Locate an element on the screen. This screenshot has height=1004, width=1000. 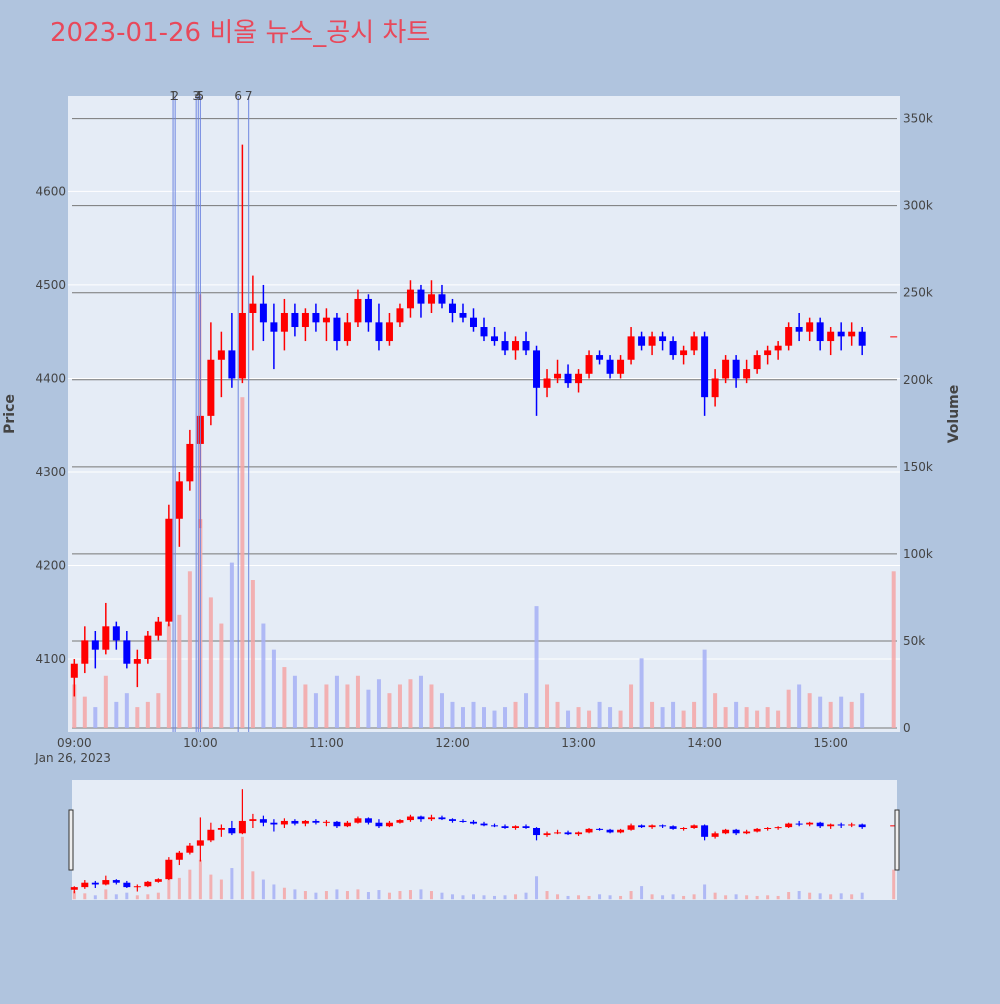
y2-axis-title: Volume is located at coordinates (954, 414).